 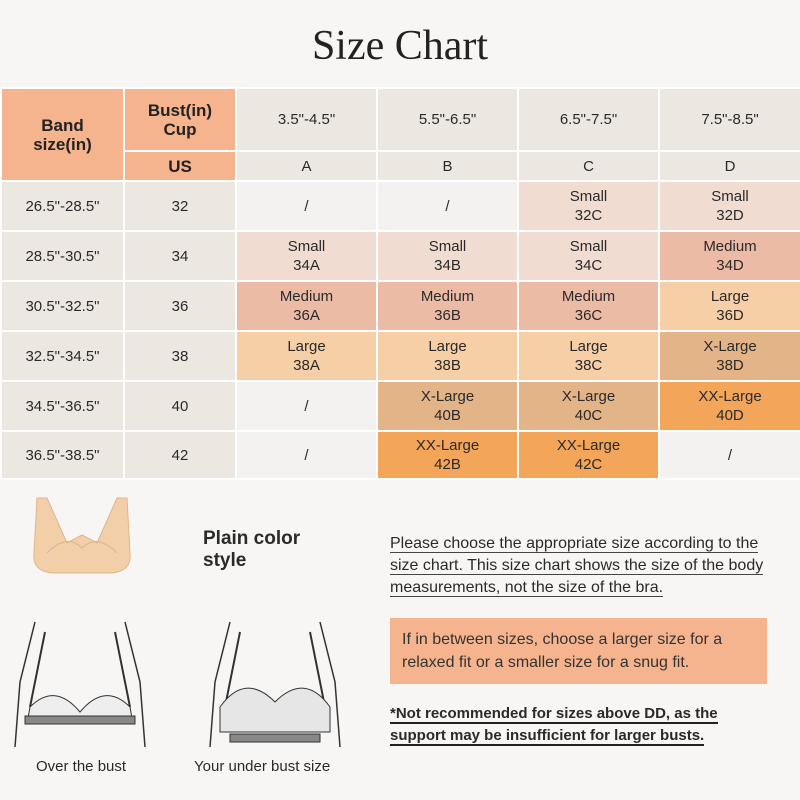 I want to click on size-cell: XX-Large 42B, so click(x=447, y=455).